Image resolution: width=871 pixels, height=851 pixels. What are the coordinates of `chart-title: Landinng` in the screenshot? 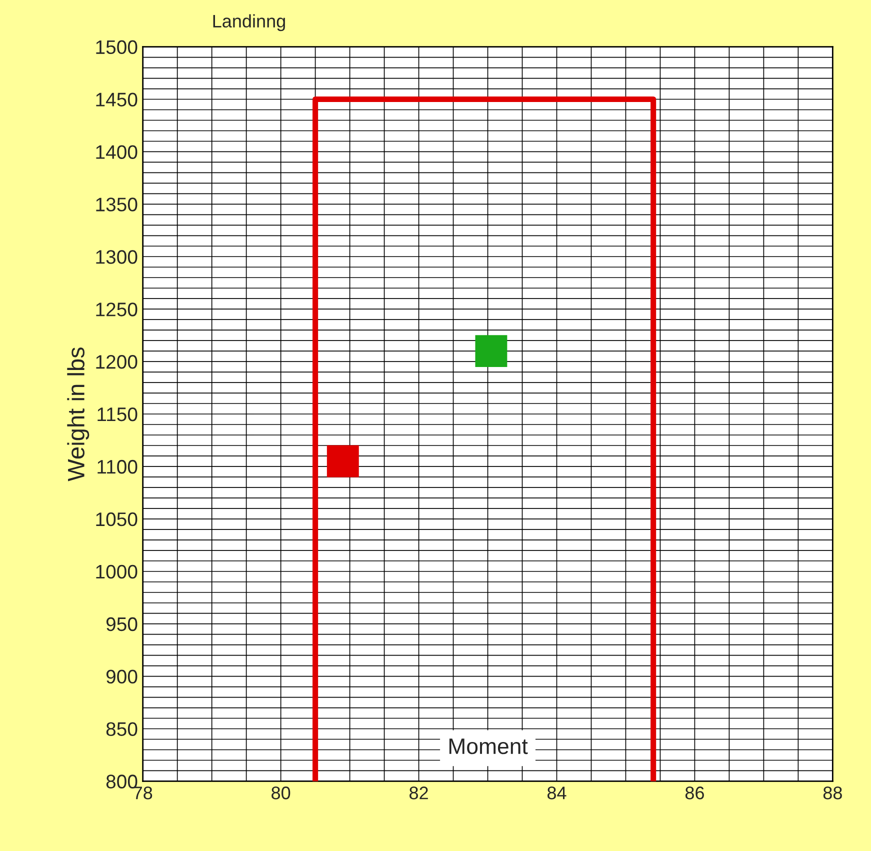 It's located at (249, 23).